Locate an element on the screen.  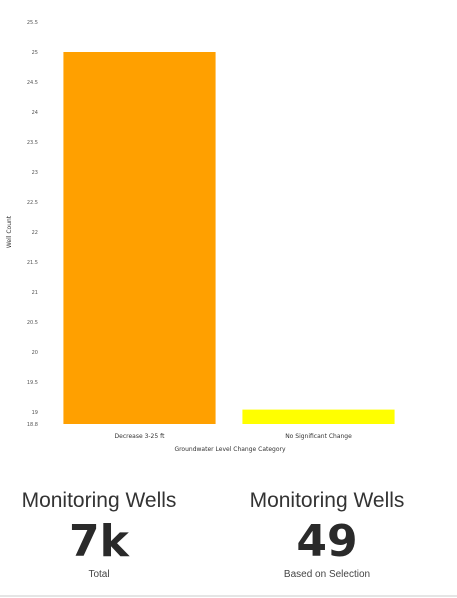
y-tick-label: 21.5 is located at coordinates (32, 263).